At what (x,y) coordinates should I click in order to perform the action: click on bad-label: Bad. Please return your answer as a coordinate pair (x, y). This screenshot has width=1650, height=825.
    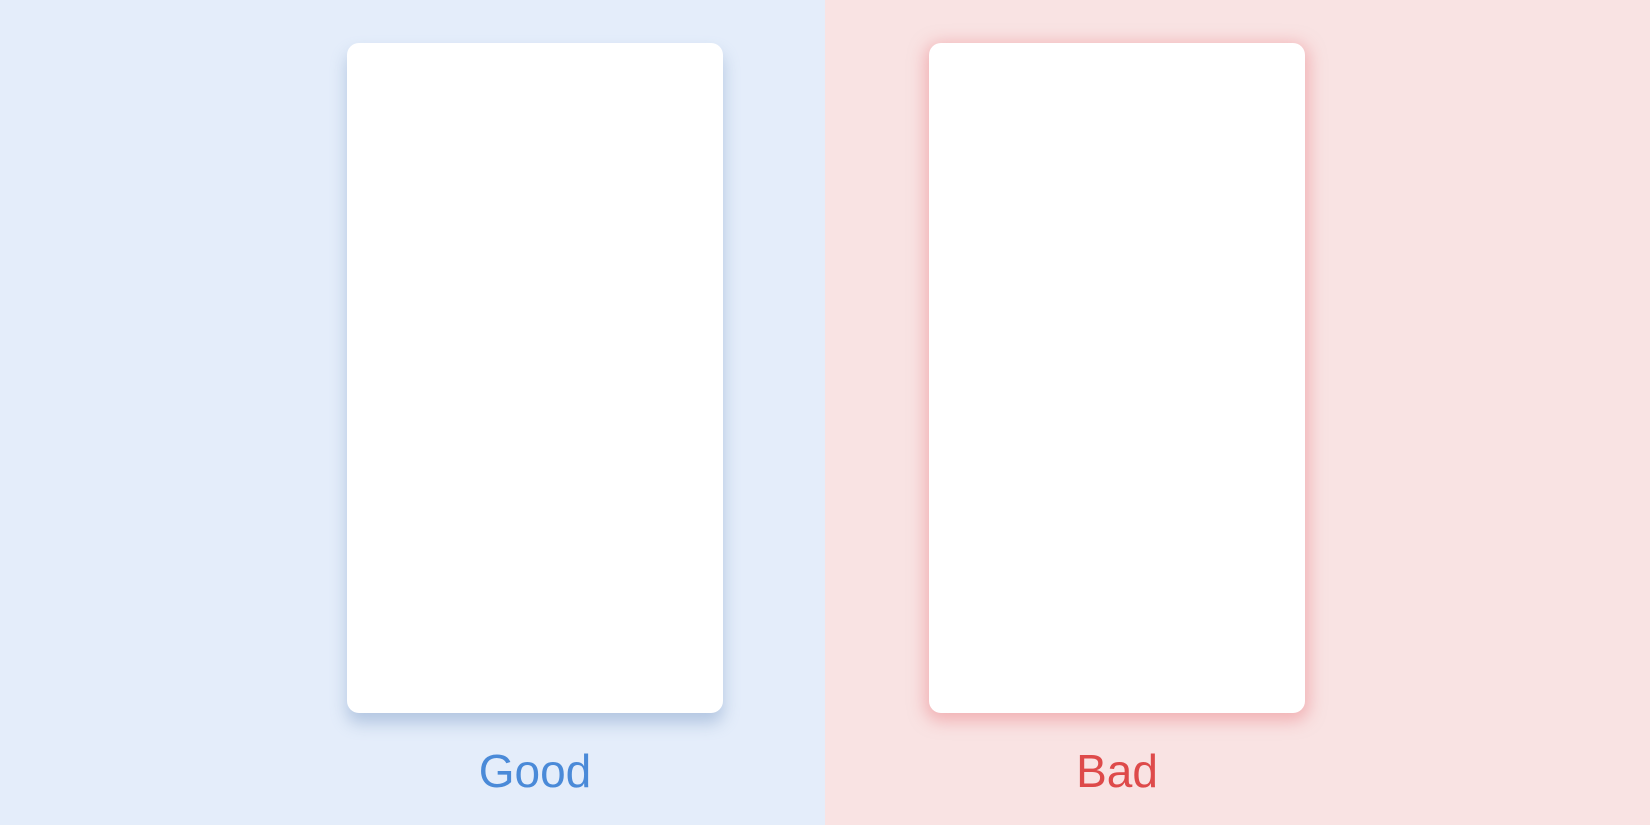
    Looking at the image, I should click on (1117, 771).